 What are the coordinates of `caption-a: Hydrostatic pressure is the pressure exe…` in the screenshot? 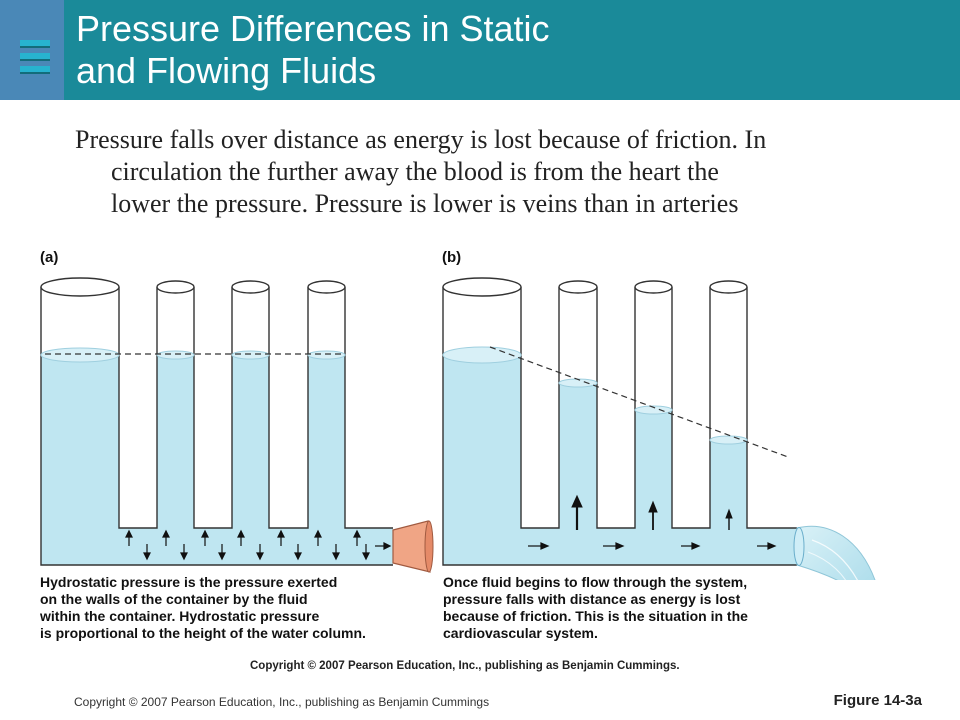 It's located at (230, 608).